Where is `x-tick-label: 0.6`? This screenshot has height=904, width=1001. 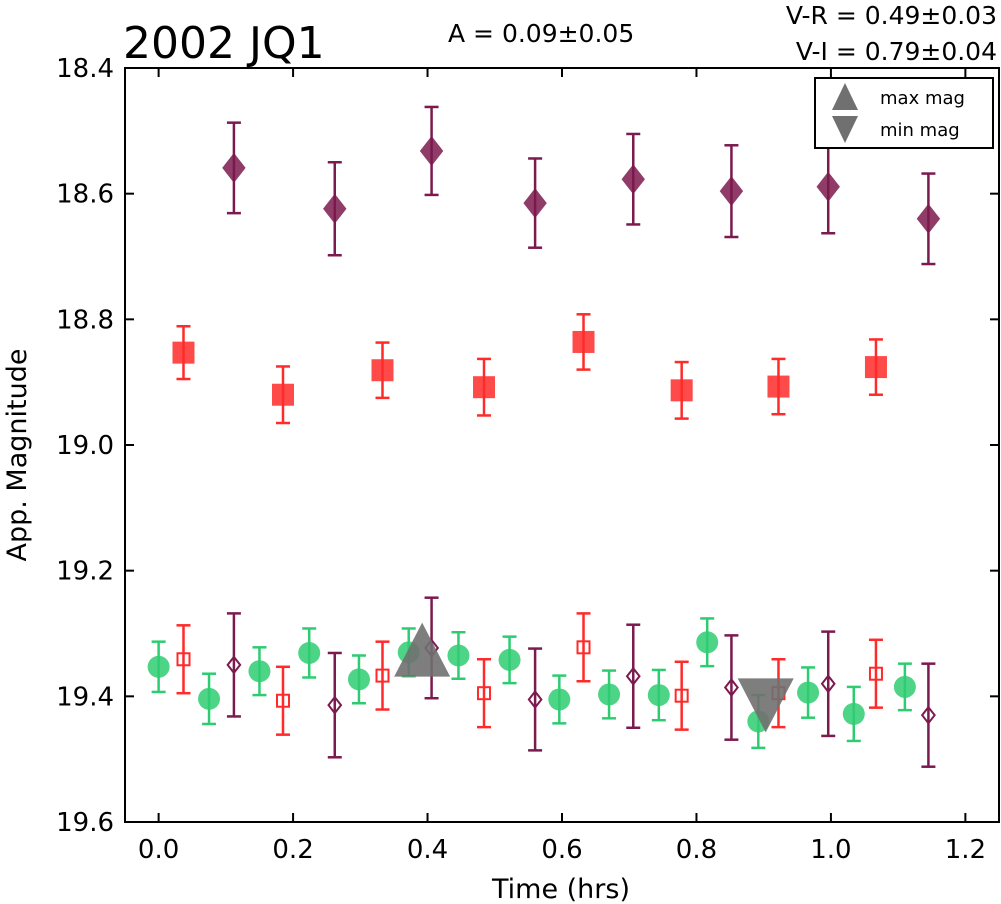 x-tick-label: 0.6 is located at coordinates (561, 850).